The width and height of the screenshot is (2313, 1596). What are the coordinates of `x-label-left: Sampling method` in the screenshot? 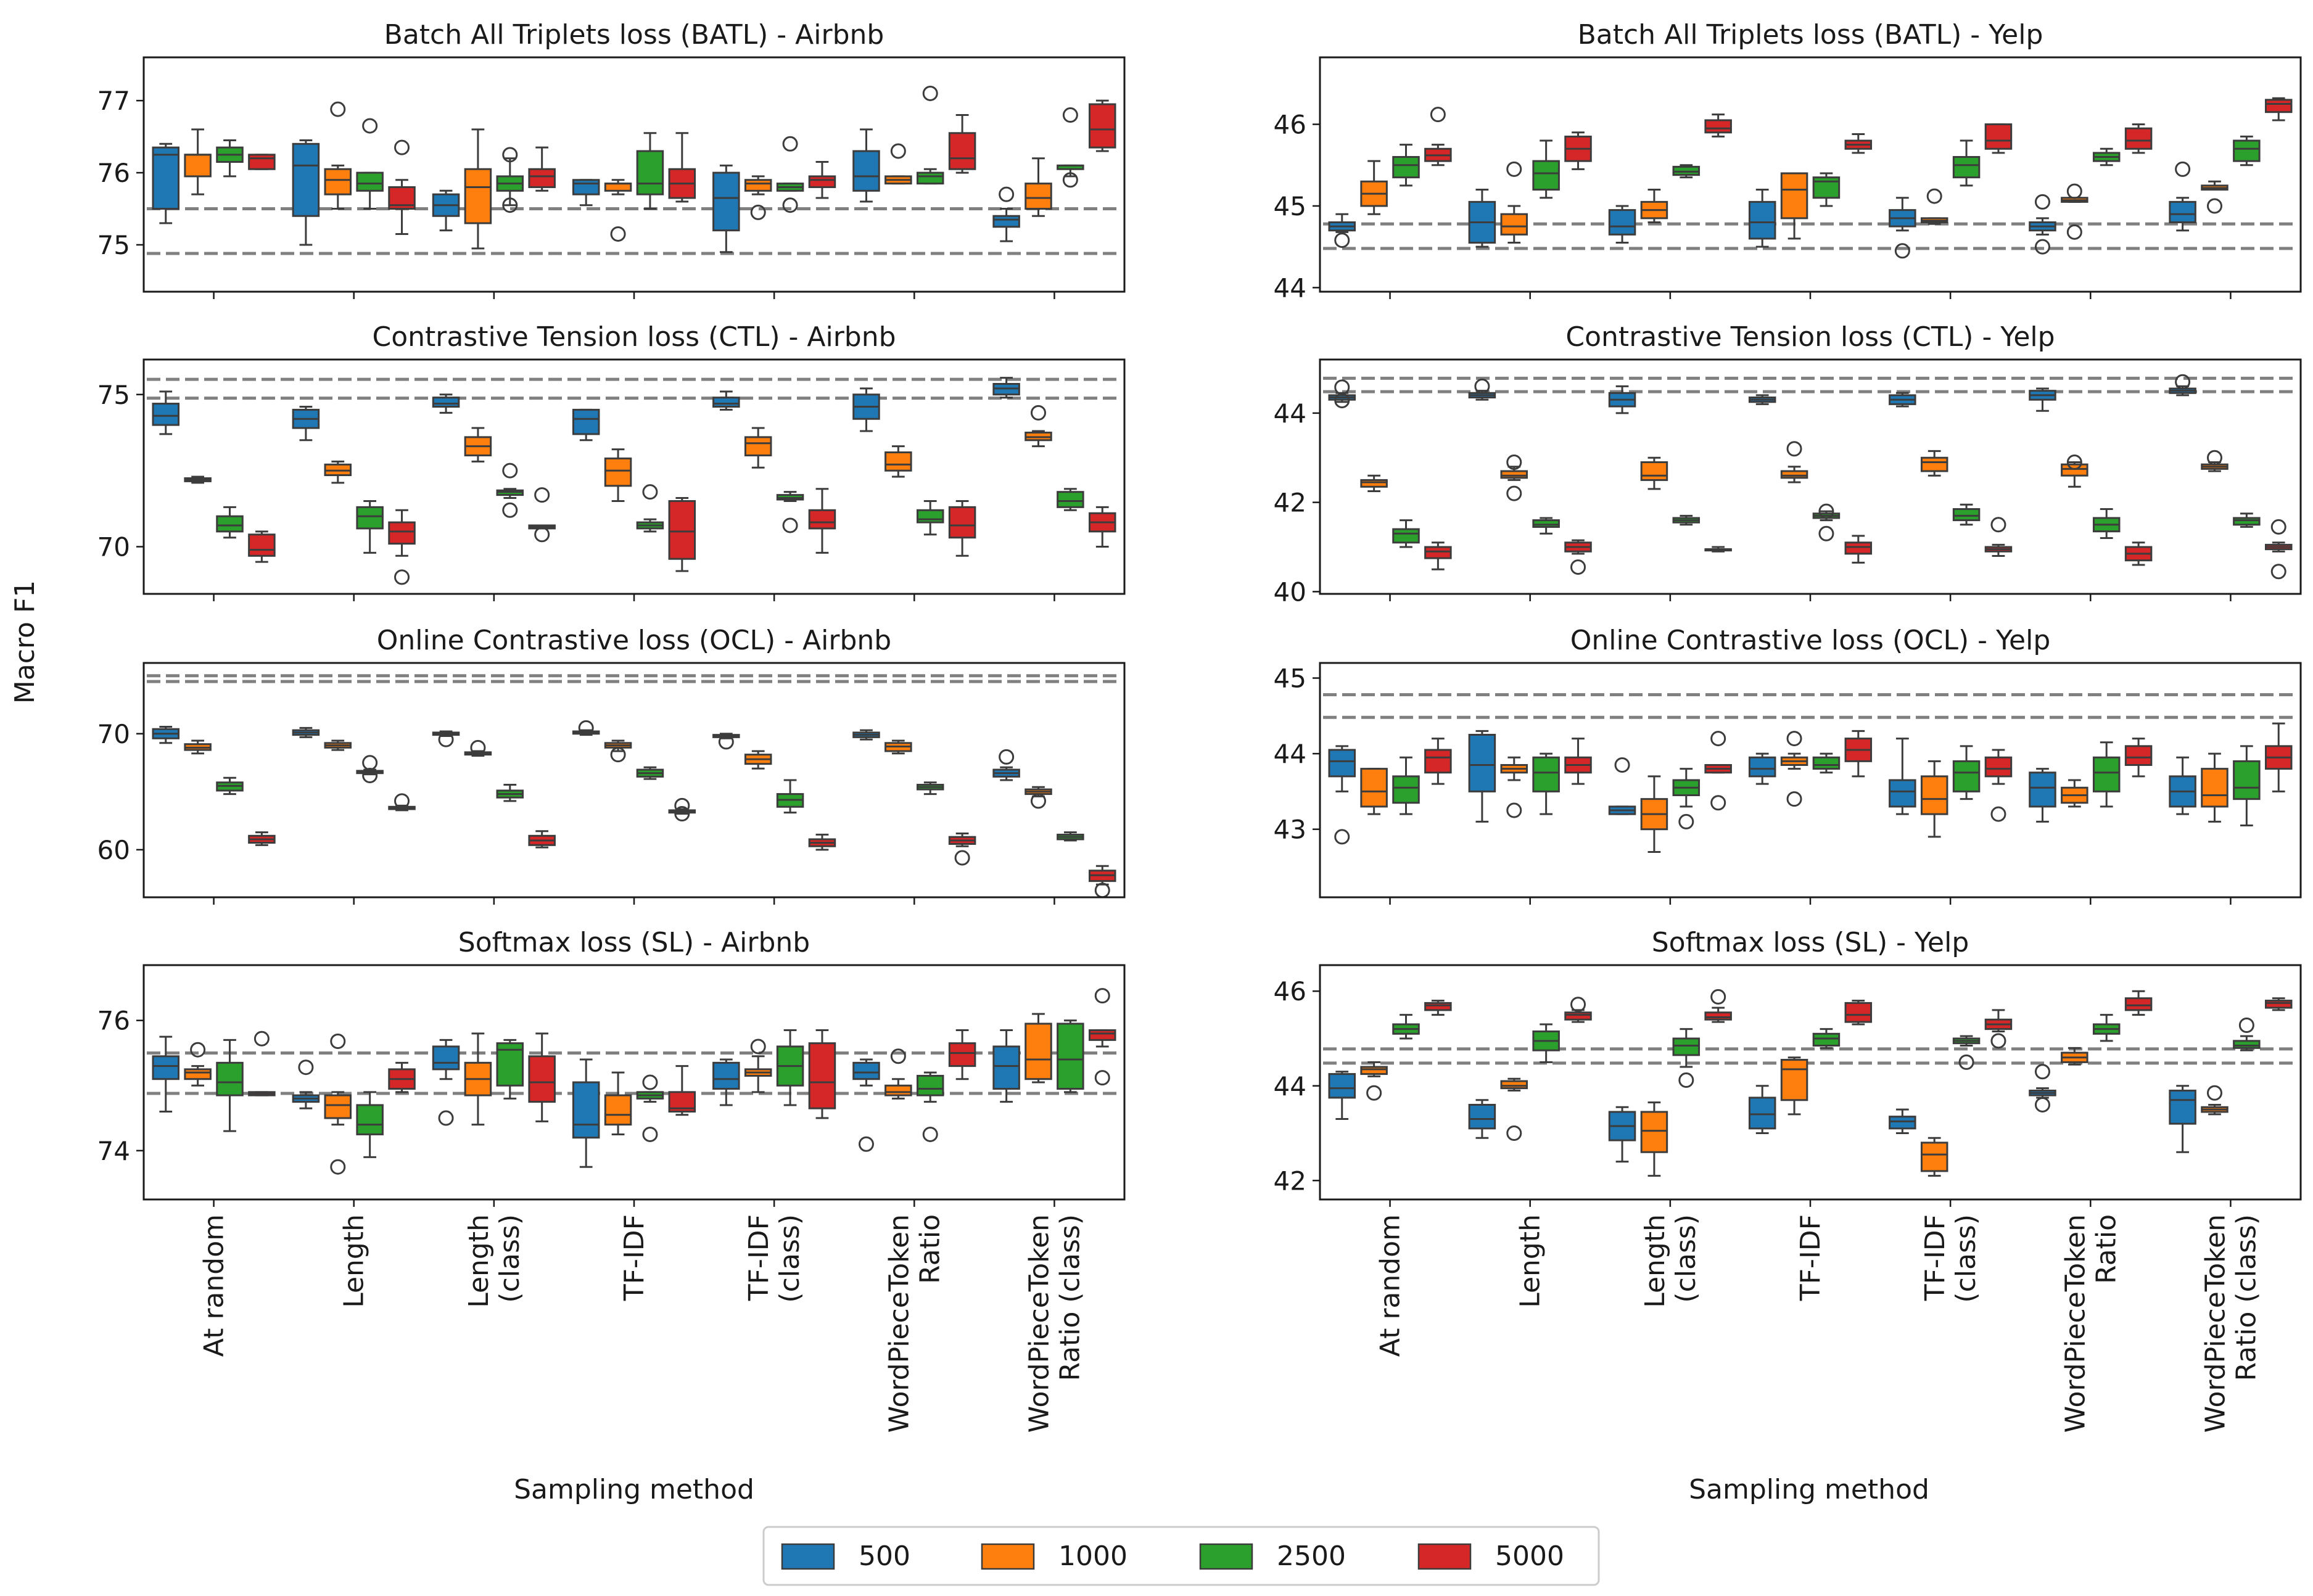 It's located at (634, 1490).